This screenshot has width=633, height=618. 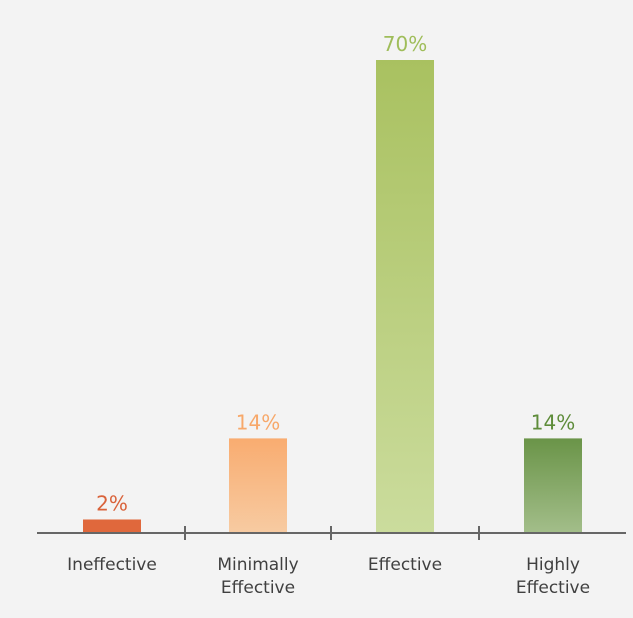 I want to click on category-label-1-line-0: Minimally, so click(x=257, y=565).